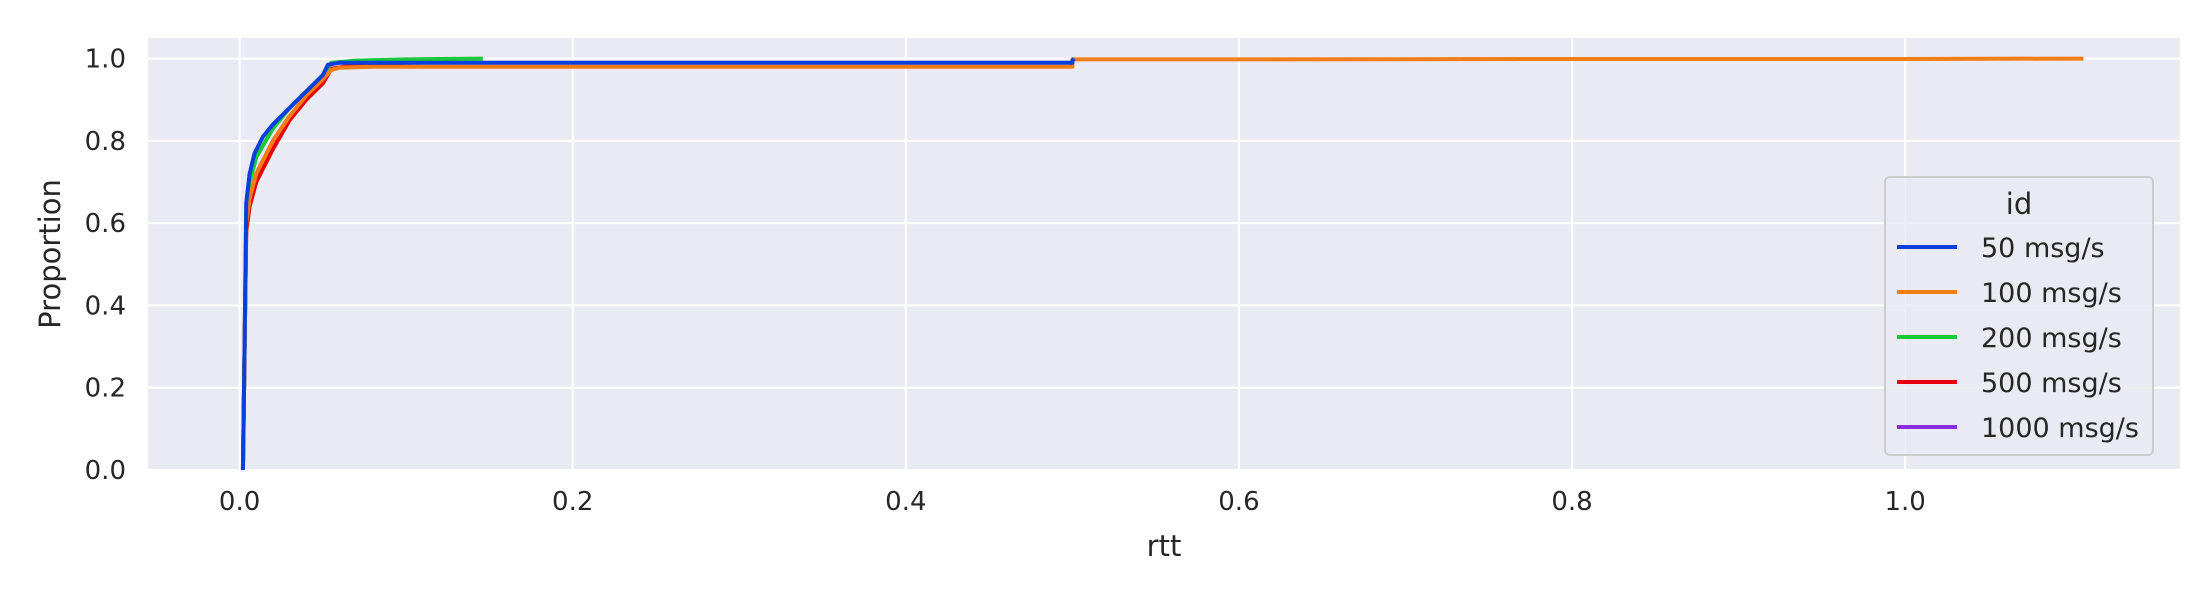 The height and width of the screenshot is (600, 2200). Describe the element at coordinates (2043, 248) in the screenshot. I see `legend-label-1: 50 msg/s` at that location.